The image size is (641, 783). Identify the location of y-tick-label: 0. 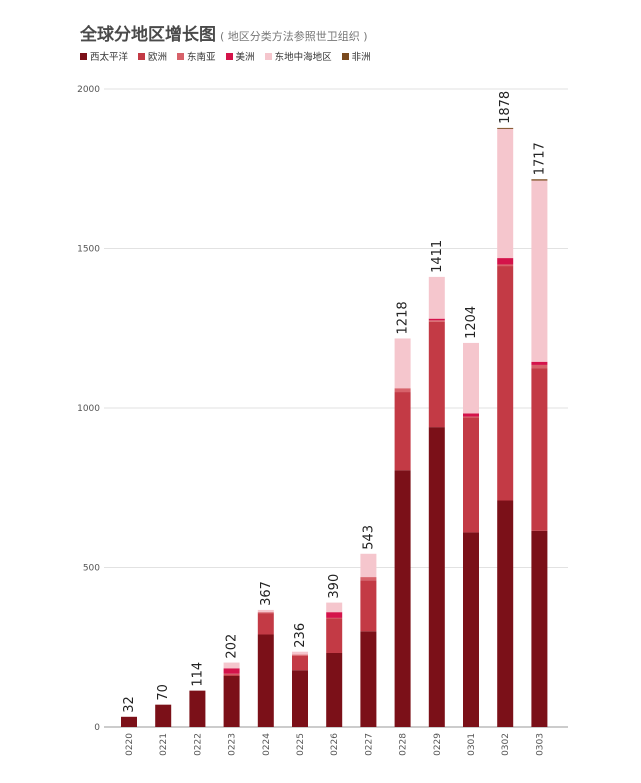
(97, 728).